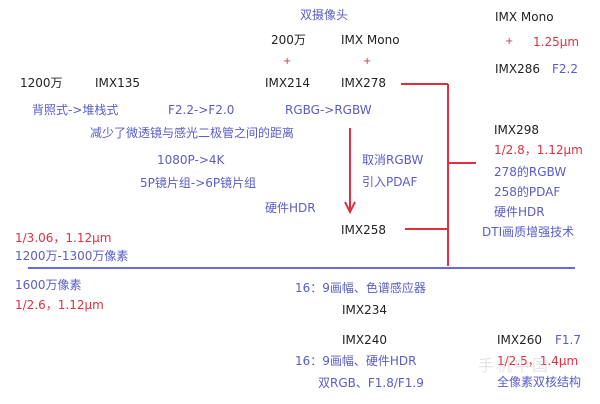 Image resolution: width=600 pixels, height=404 pixels. Describe the element at coordinates (518, 69) in the screenshot. I see `imx286-label: IMX286` at that location.